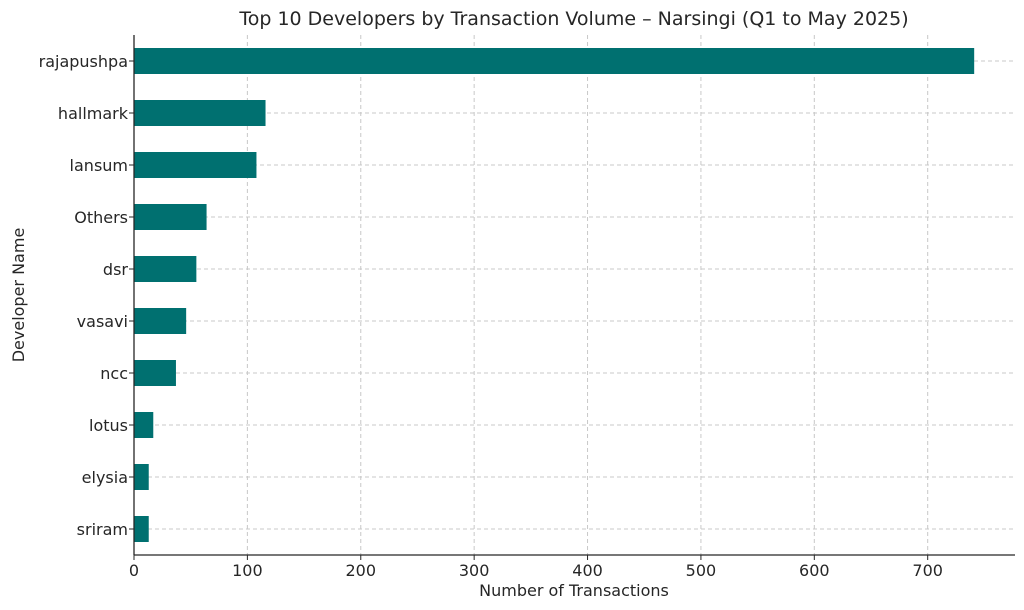 This screenshot has height=610, width=1024. What do you see at coordinates (101, 217) in the screenshot?
I see `y-tick-label: Others` at bounding box center [101, 217].